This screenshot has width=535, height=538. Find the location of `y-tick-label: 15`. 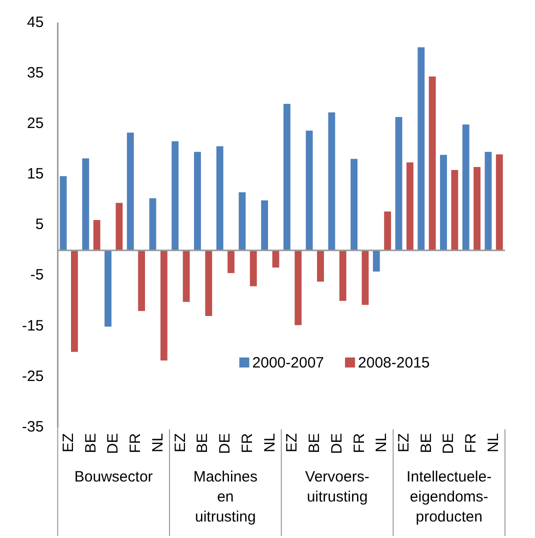

y-tick-label: 15 is located at coordinates (35, 174).